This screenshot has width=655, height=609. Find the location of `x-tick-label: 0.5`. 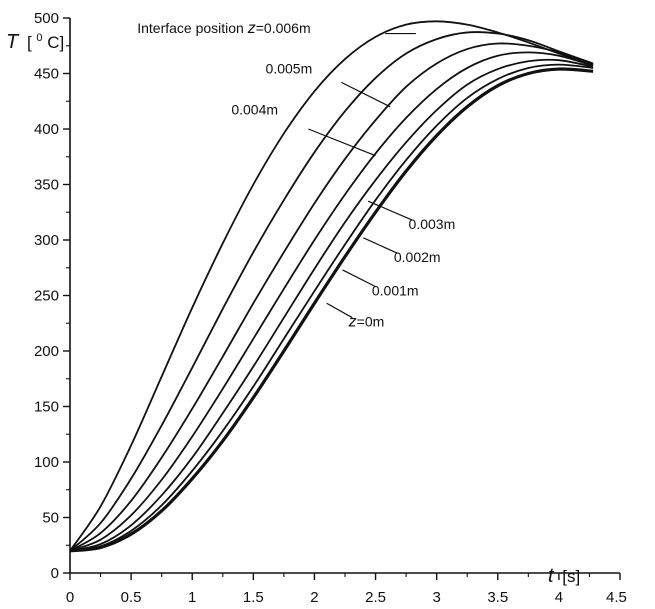

x-tick-label: 0.5 is located at coordinates (131, 597).